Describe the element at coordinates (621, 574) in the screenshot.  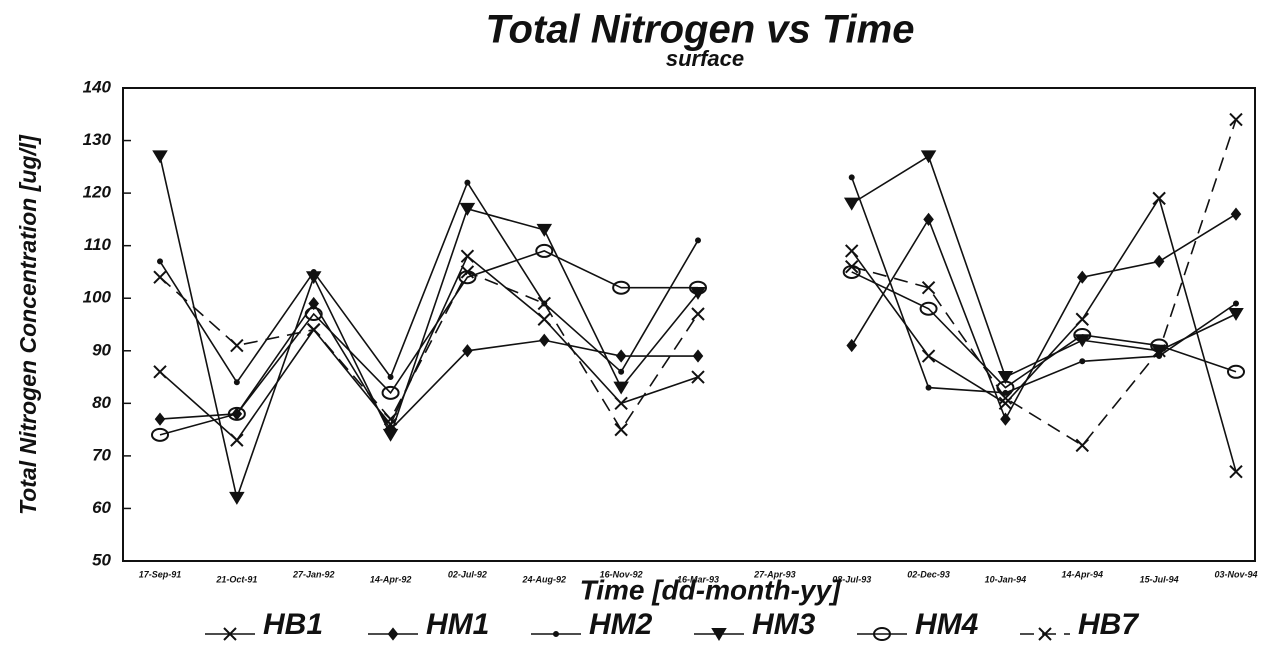
I see `x-tick-label: 16-Nov-92` at that location.